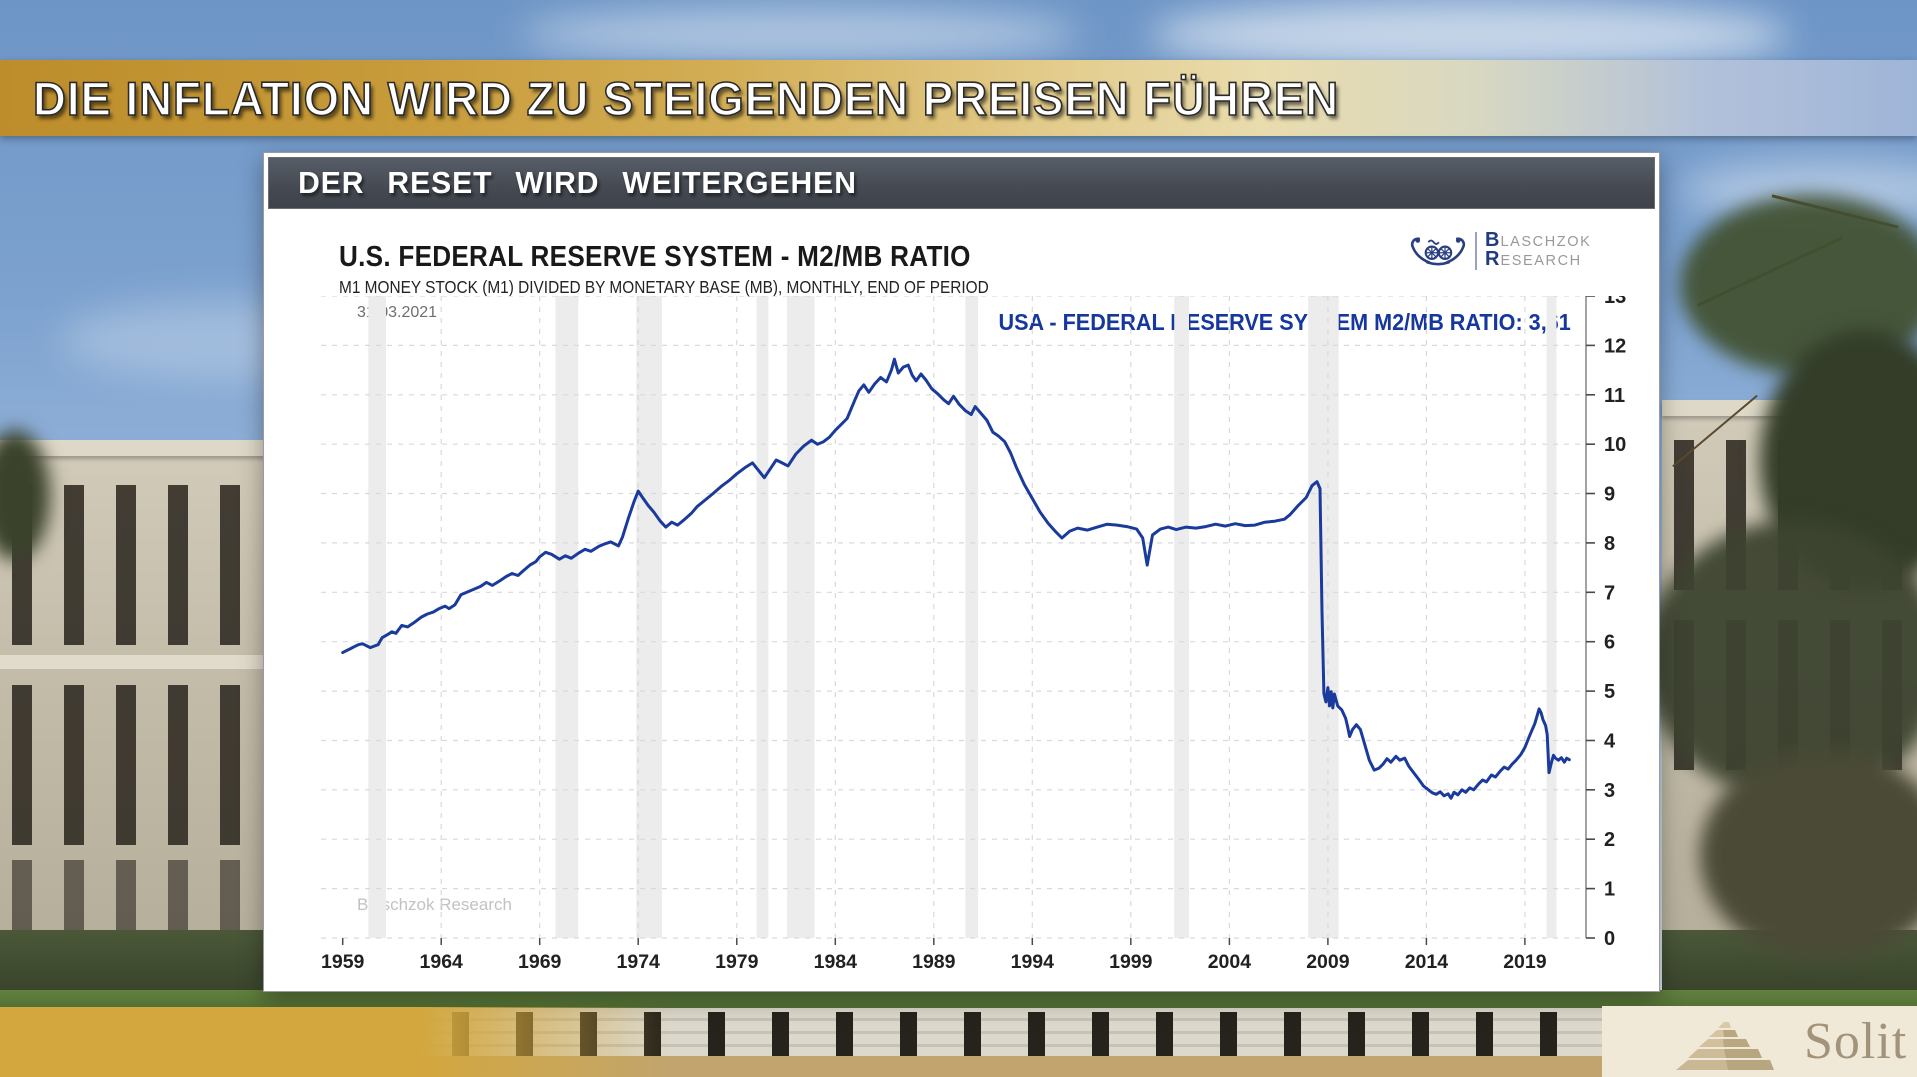 This screenshot has height=1077, width=1917. What do you see at coordinates (1609, 495) in the screenshot?
I see `y-tick-label: 9` at bounding box center [1609, 495].